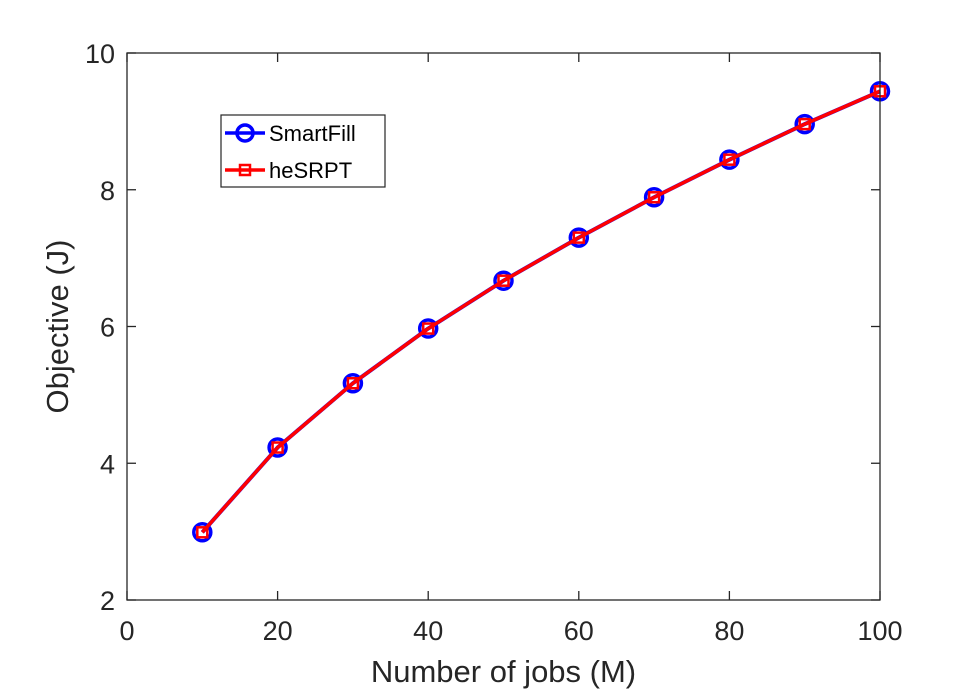  What do you see at coordinates (729, 631) in the screenshot?
I see `x-tick-label: 80` at bounding box center [729, 631].